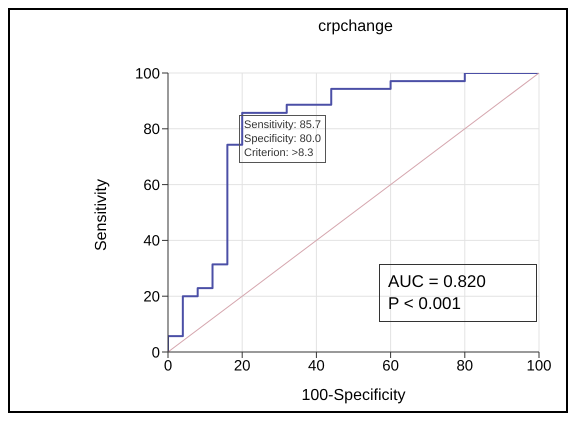 This screenshot has height=425, width=576. Describe the element at coordinates (390, 366) in the screenshot. I see `x-tick-label: 60` at that location.